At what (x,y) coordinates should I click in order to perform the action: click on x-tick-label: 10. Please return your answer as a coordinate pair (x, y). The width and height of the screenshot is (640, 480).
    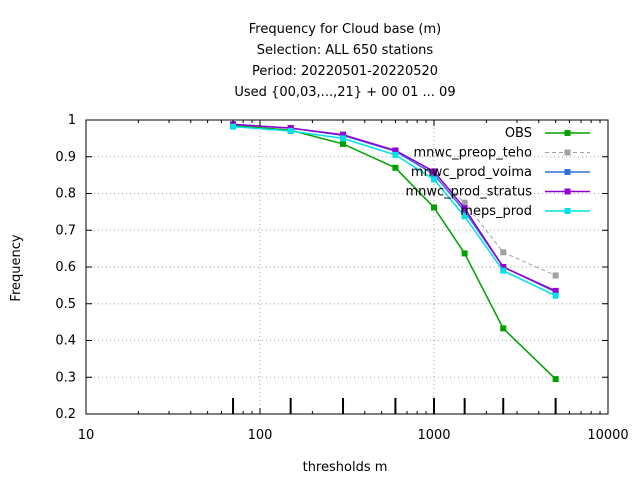
    Looking at the image, I should click on (86, 435).